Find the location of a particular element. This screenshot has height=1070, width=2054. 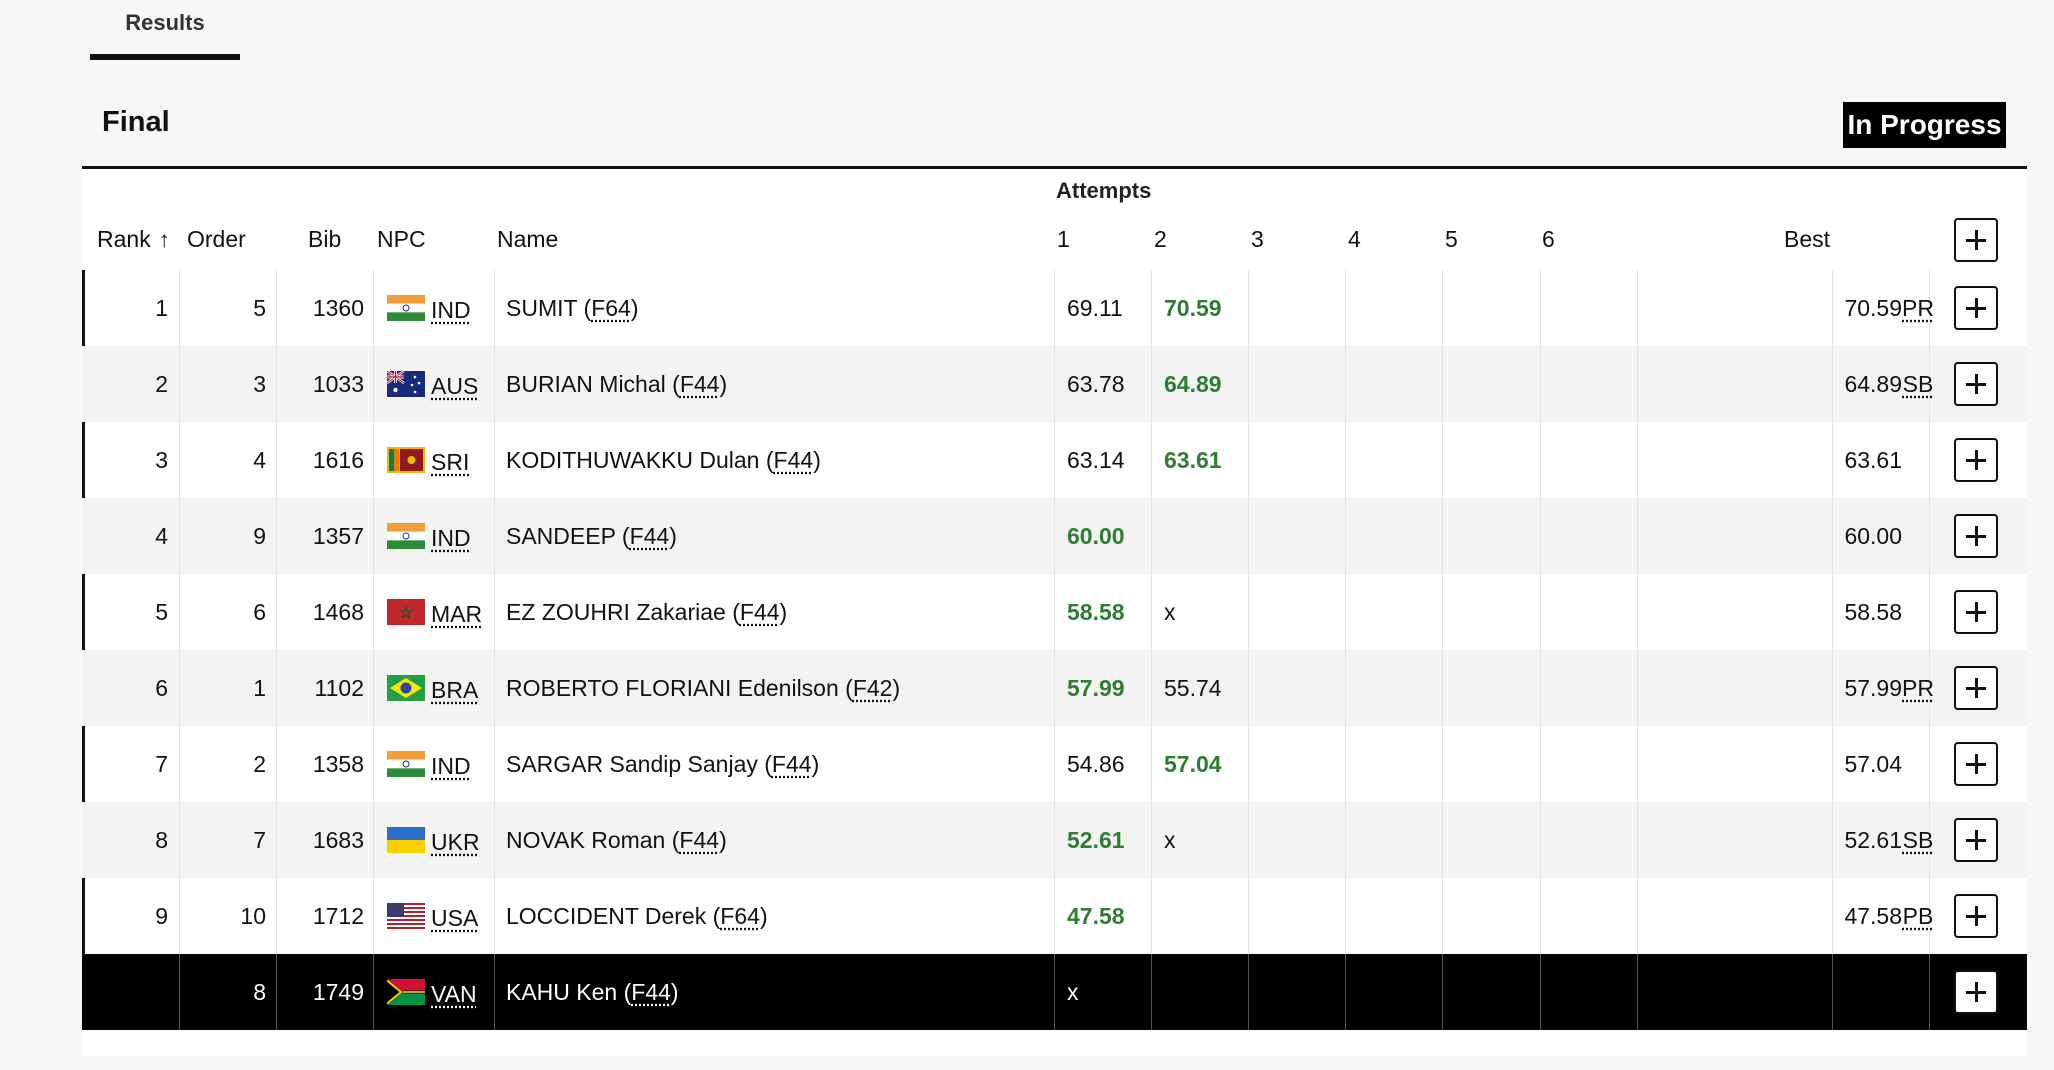

npc-cell: SRI is located at coordinates (447, 460).